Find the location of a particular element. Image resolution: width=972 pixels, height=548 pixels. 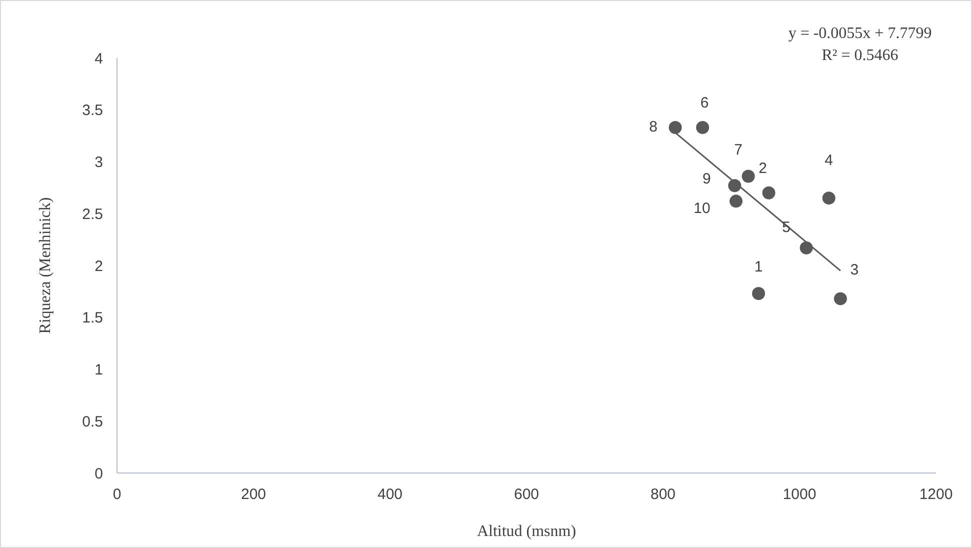

x-tick-label: 800 is located at coordinates (663, 494).